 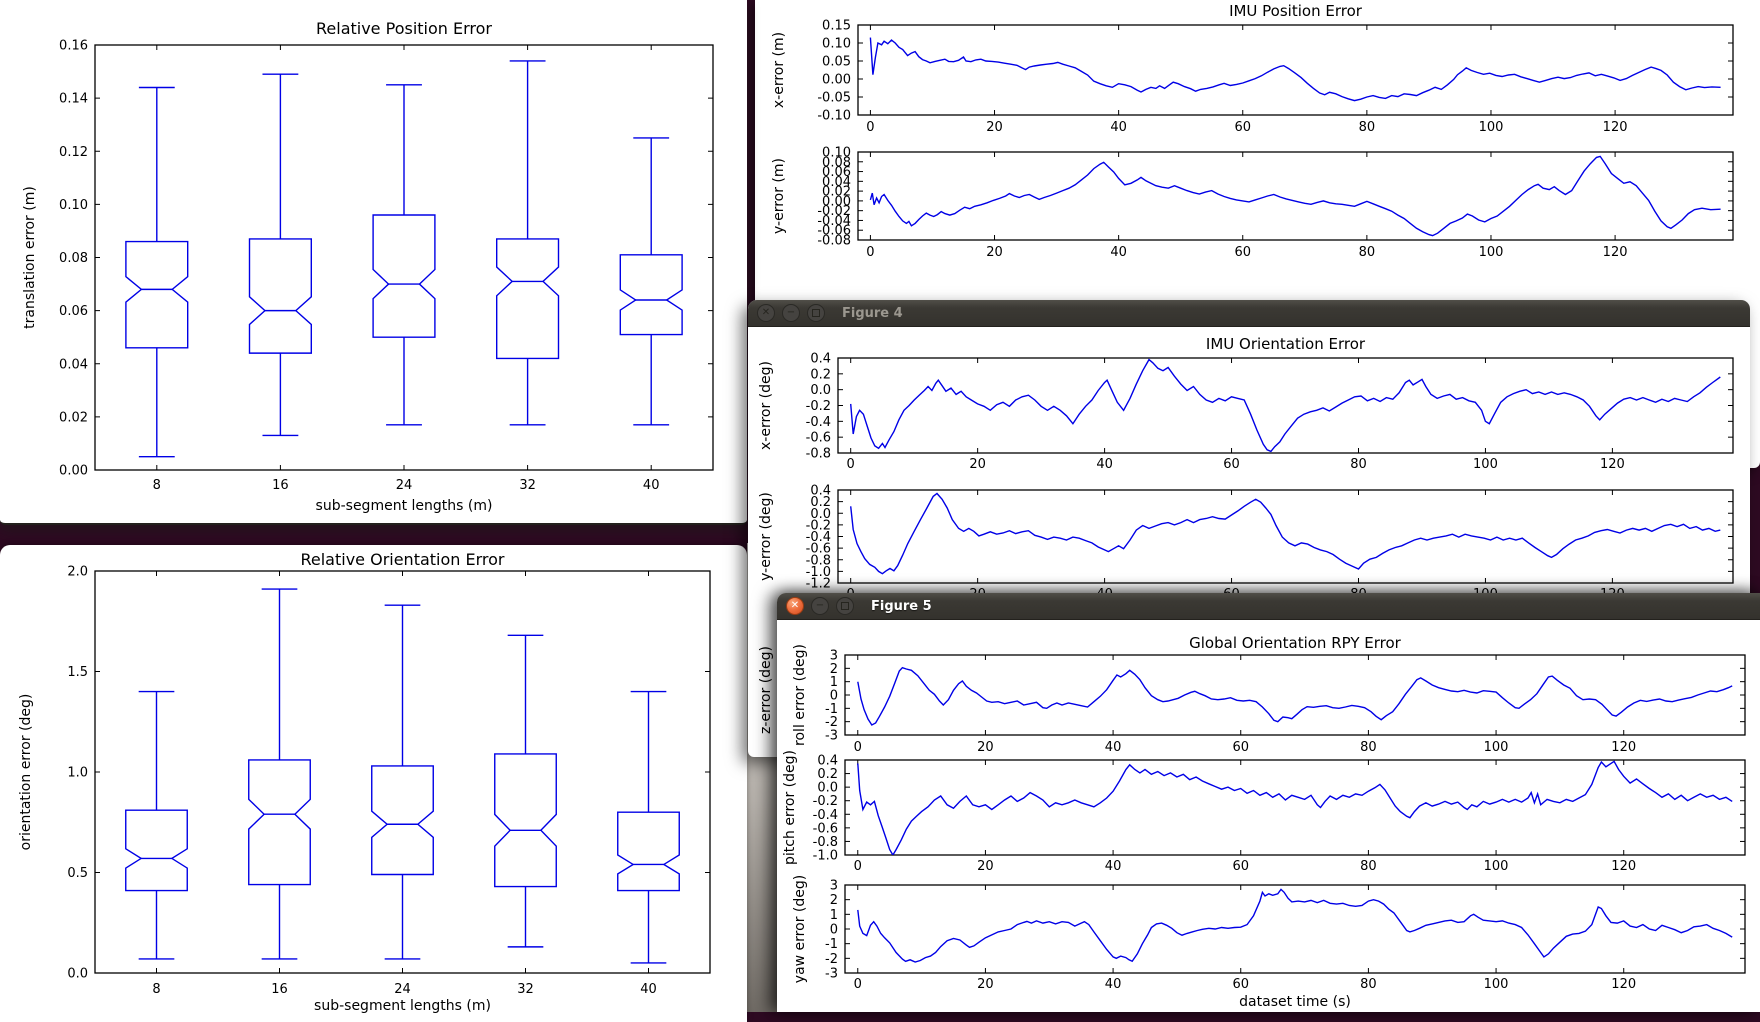 I want to click on svg-text: y-error (m), so click(x=779, y=196).